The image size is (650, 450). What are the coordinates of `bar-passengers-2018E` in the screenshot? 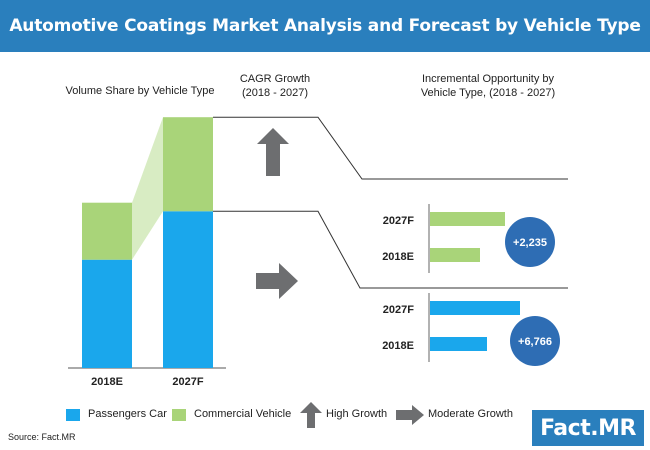 It's located at (107, 313).